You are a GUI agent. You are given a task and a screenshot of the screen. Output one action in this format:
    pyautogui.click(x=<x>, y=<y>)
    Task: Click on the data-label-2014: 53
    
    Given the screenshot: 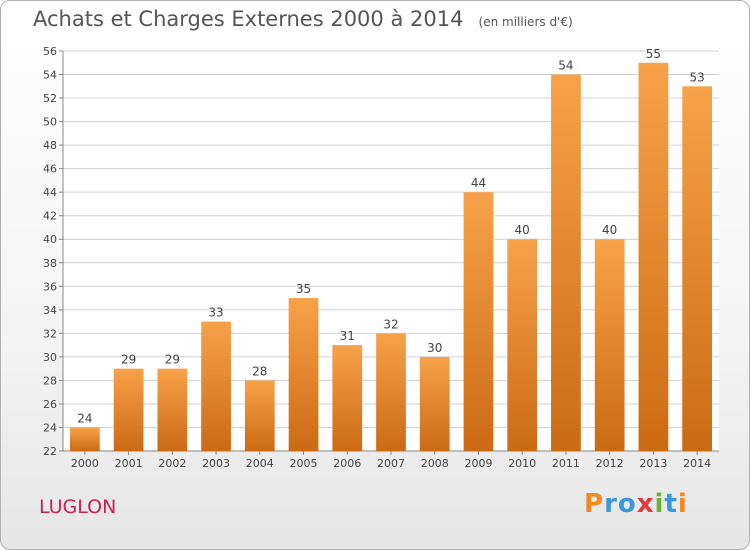 What is the action you would take?
    pyautogui.click(x=696, y=77)
    